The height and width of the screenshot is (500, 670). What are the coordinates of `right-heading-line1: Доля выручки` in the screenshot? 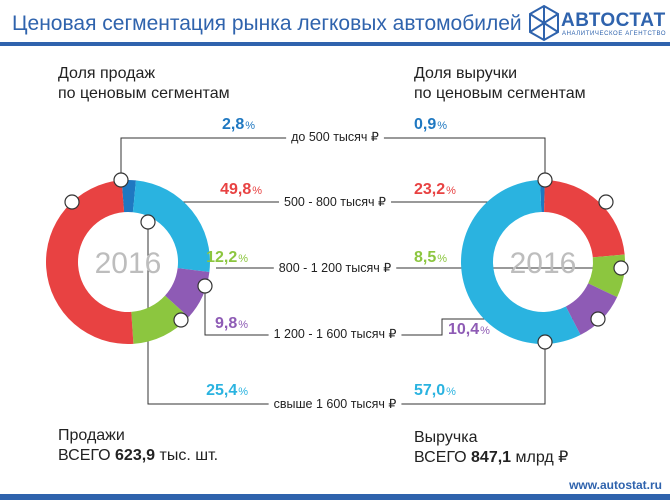 It's located at (465, 73).